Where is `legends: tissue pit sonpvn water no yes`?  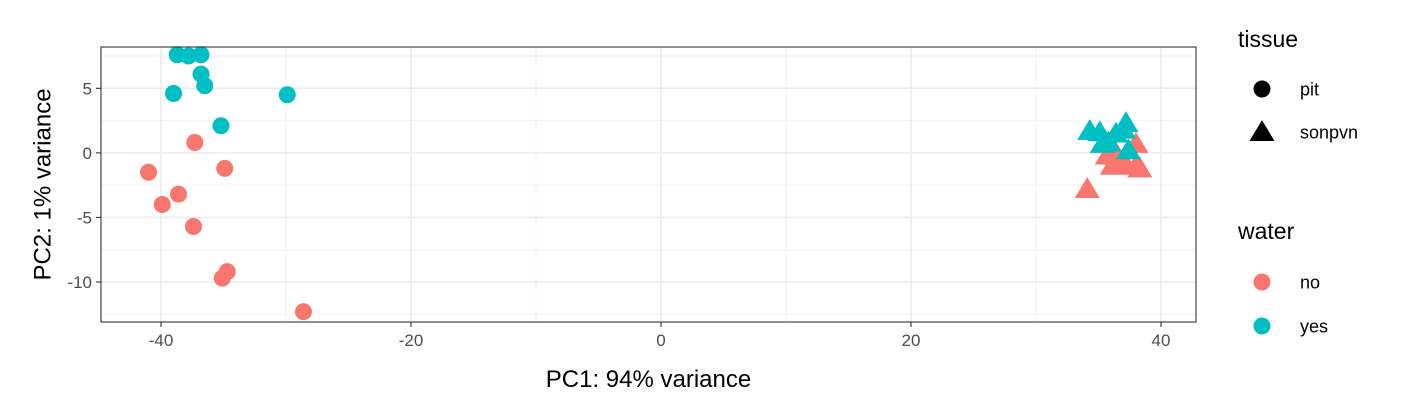
legends: tissue pit sonpvn water no yes is located at coordinates (1297, 181).